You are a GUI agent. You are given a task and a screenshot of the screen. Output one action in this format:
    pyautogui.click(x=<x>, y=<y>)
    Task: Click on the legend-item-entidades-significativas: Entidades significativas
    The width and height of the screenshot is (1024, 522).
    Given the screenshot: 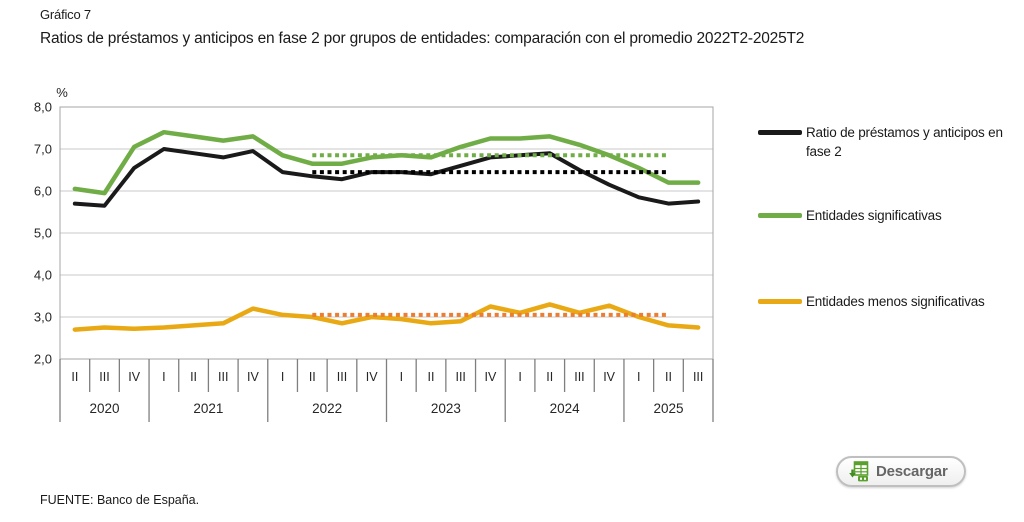 What is the action you would take?
    pyautogui.click(x=850, y=215)
    